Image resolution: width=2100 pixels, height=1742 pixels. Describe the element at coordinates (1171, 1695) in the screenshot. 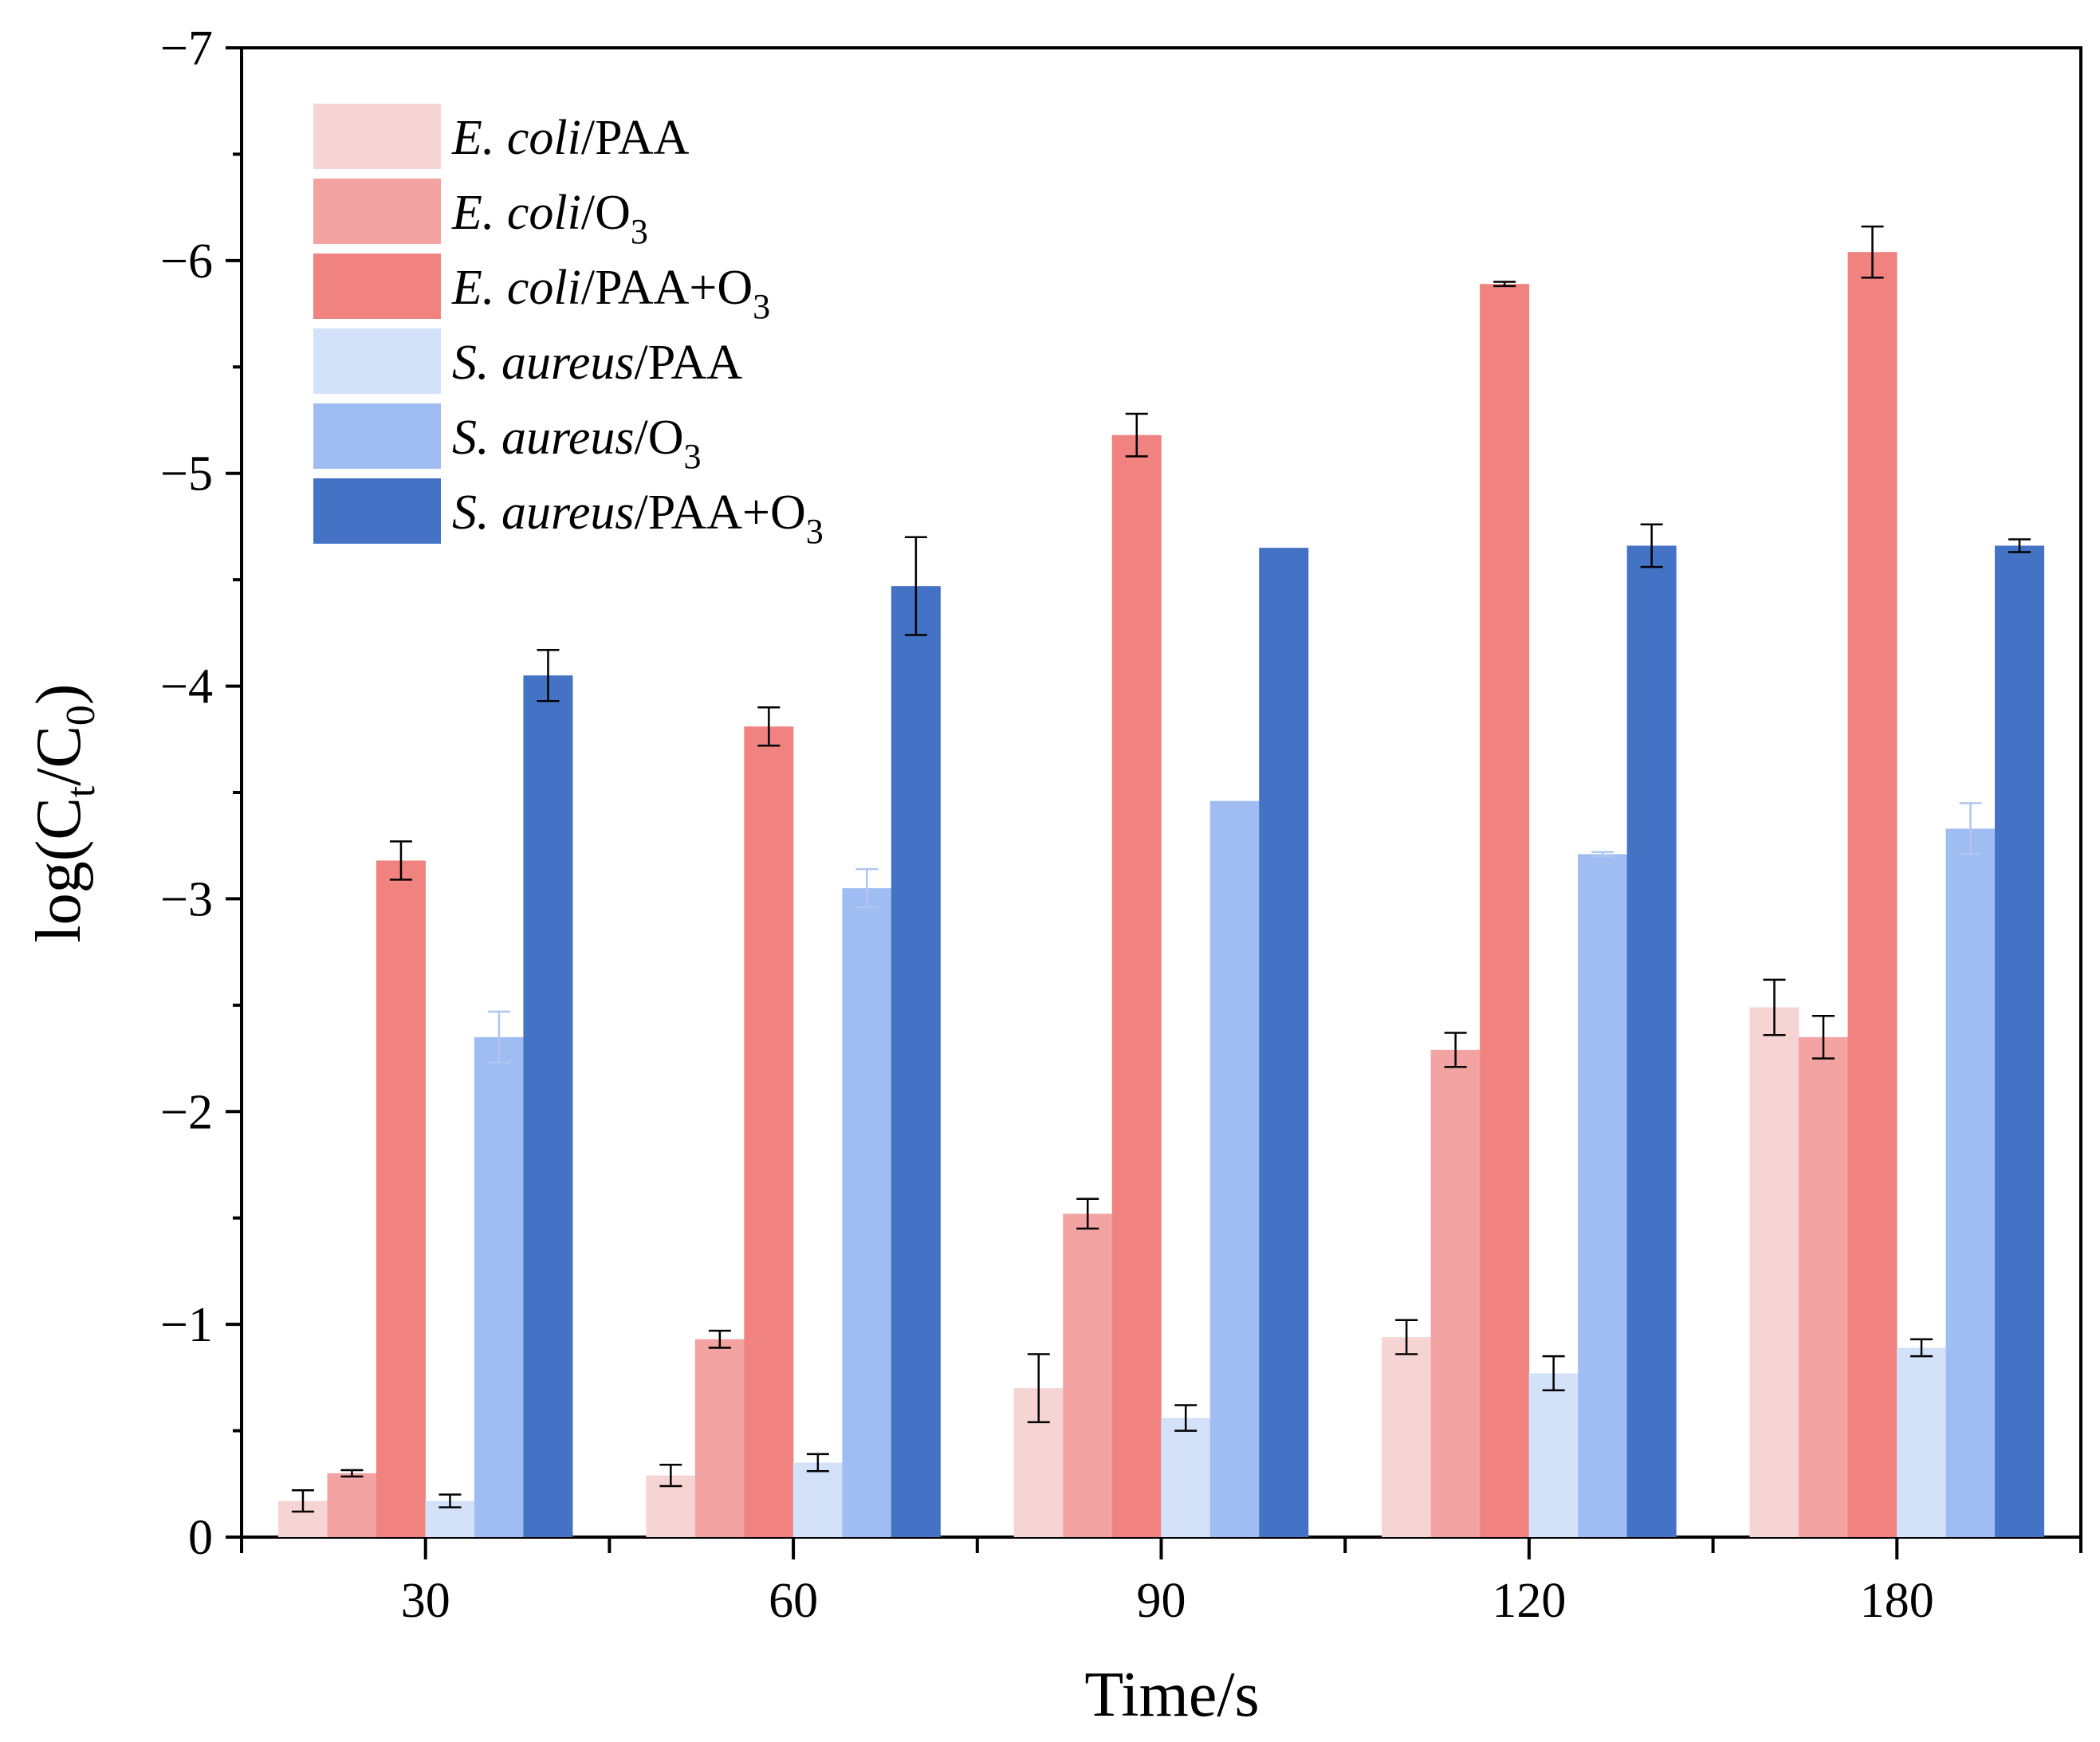

I see `x-axis-title: Time/s` at that location.